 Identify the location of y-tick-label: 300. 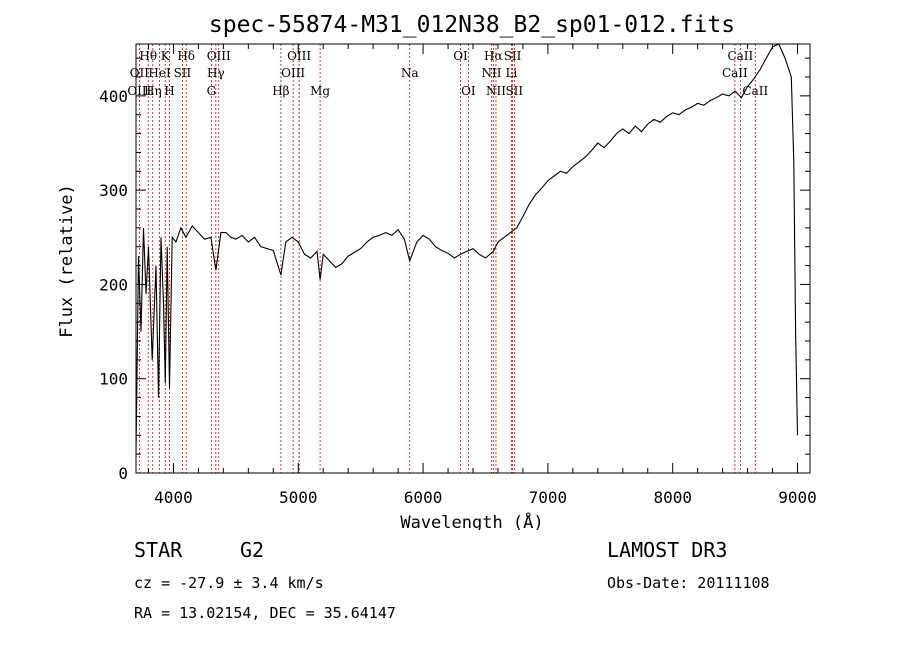
(113, 190).